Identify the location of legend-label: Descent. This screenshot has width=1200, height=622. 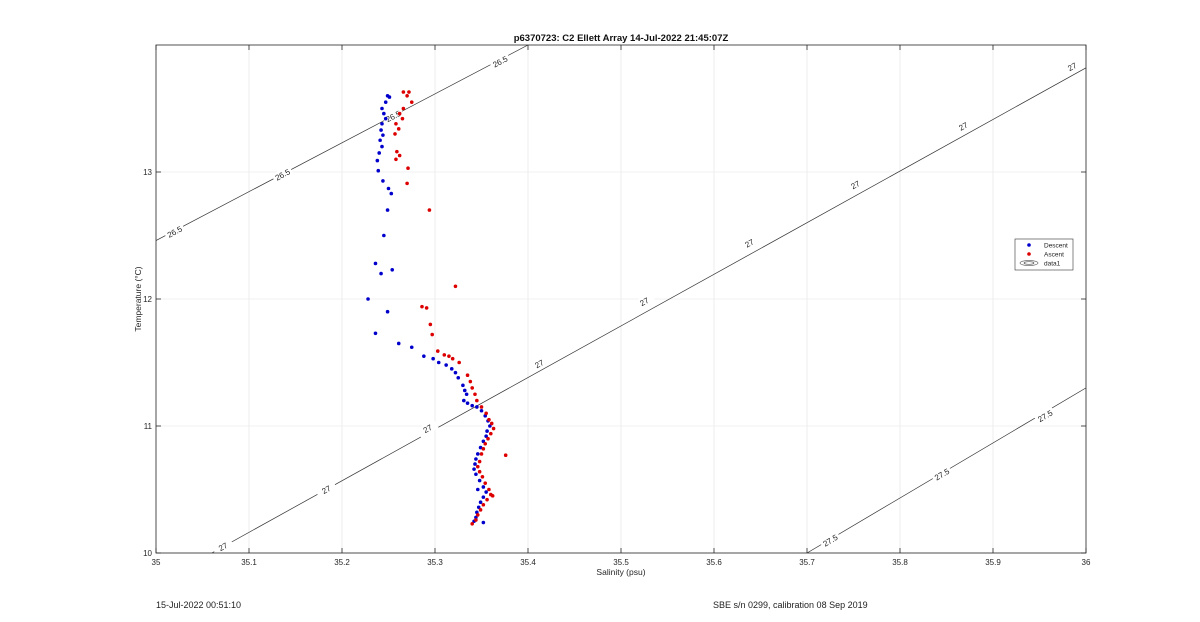
(1056, 246).